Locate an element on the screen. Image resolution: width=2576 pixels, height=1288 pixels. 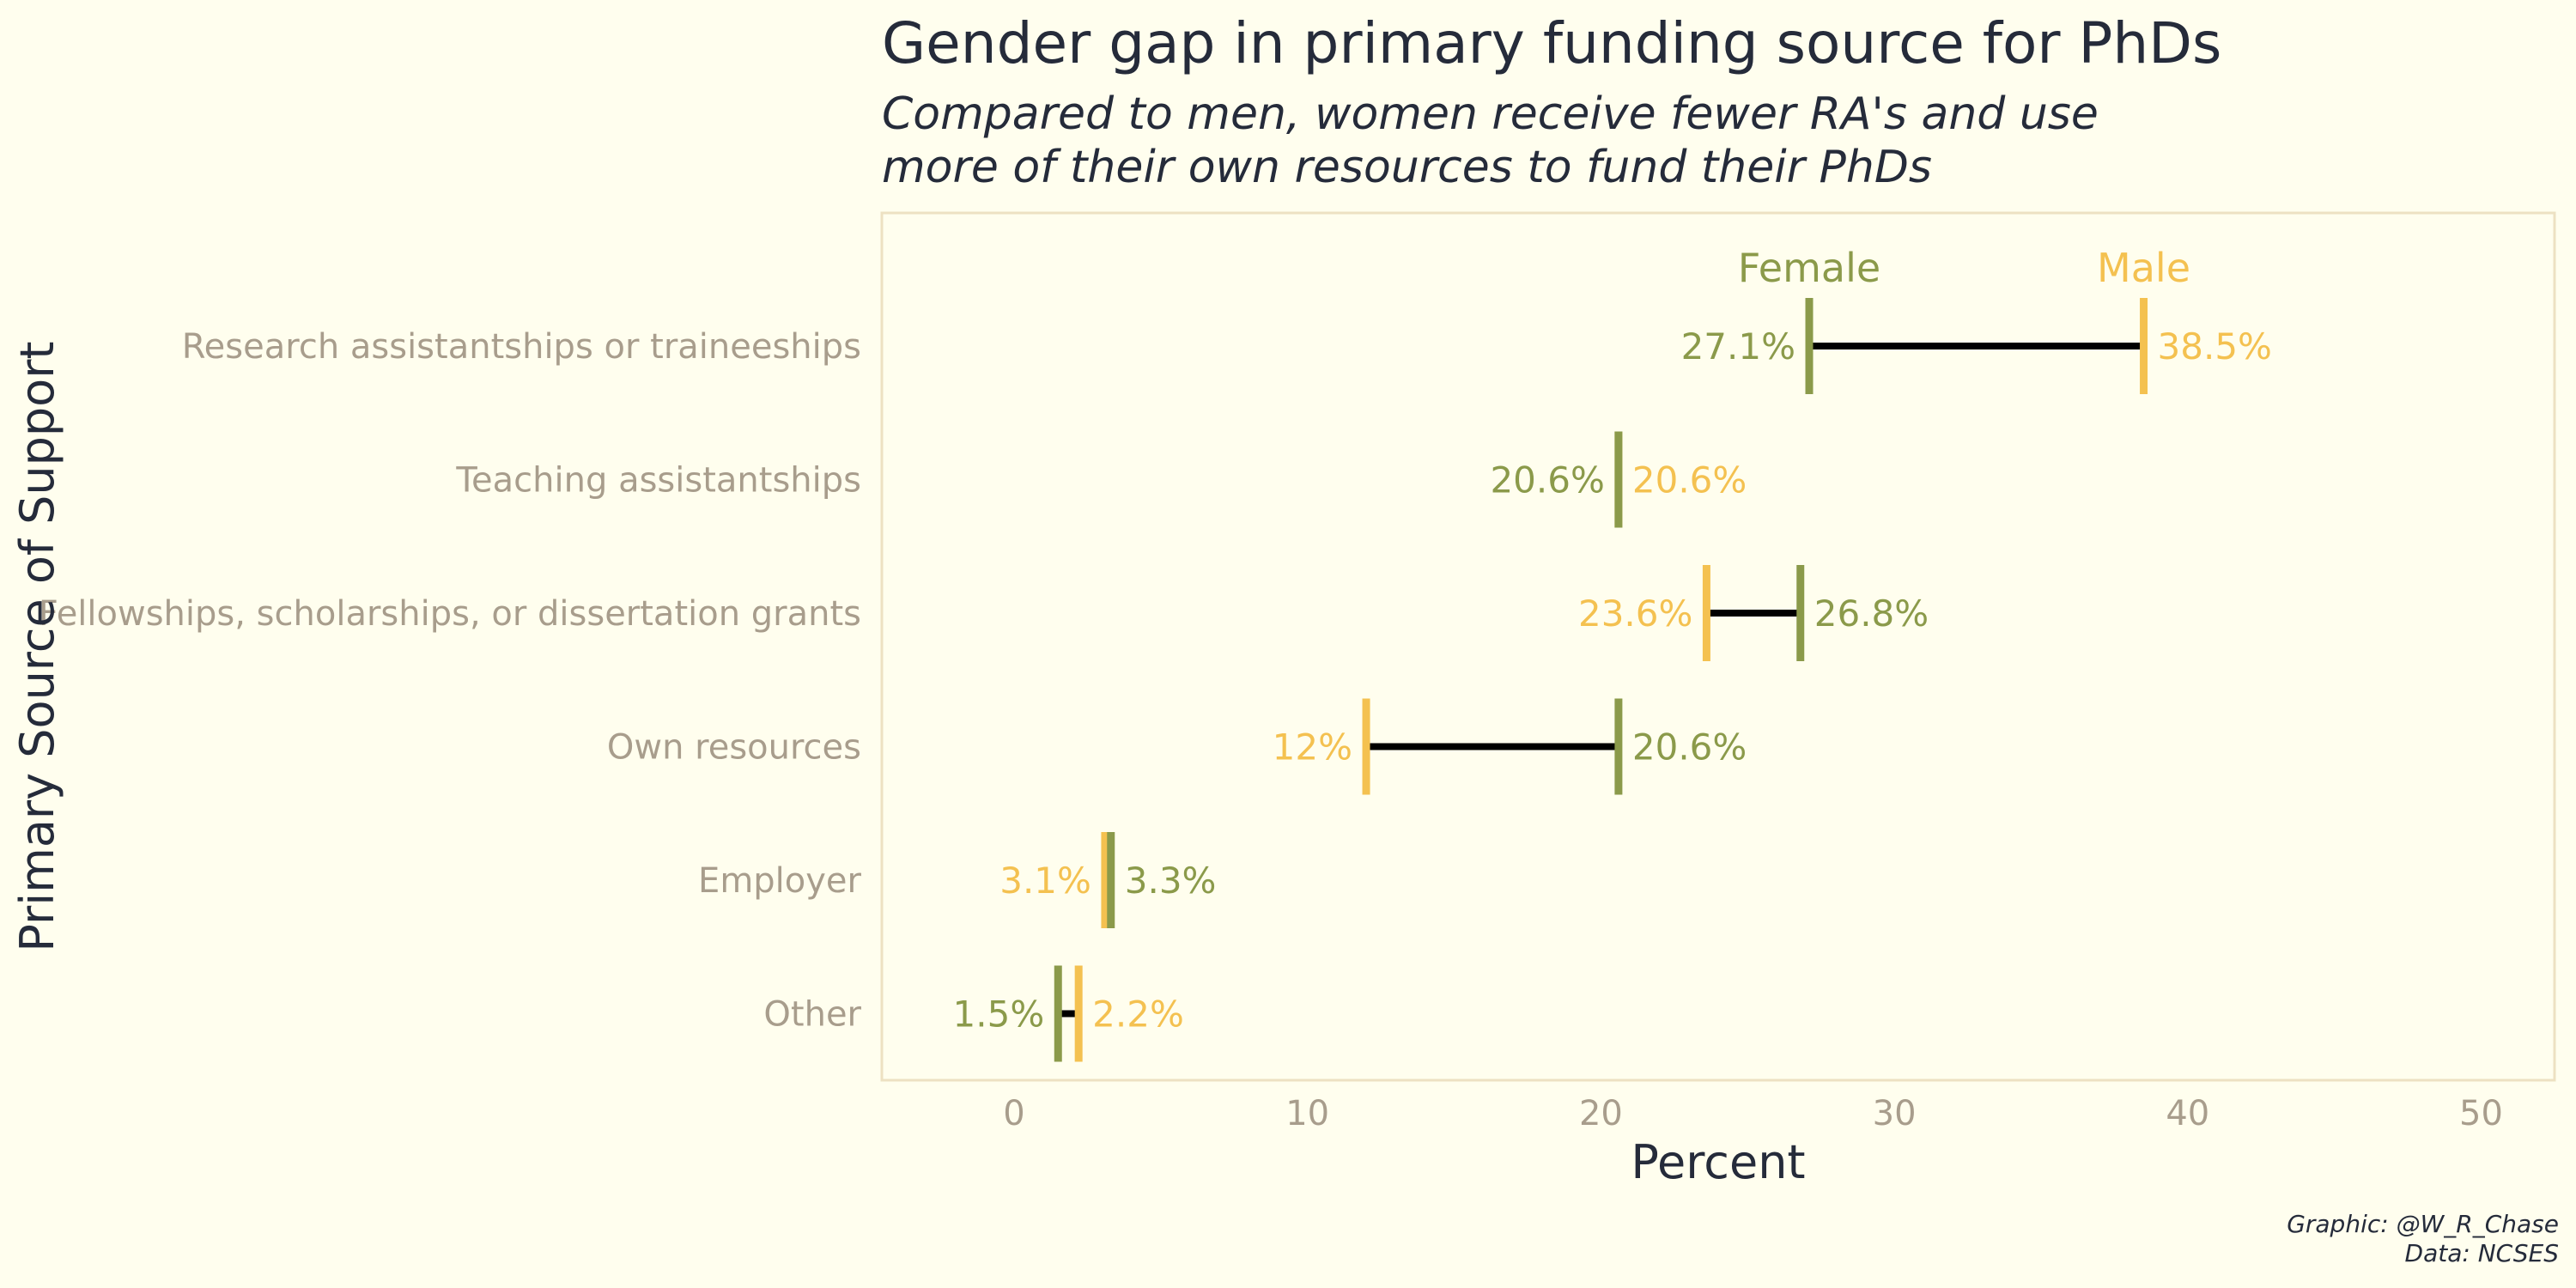
male-mark-own-resources is located at coordinates (1366, 746).